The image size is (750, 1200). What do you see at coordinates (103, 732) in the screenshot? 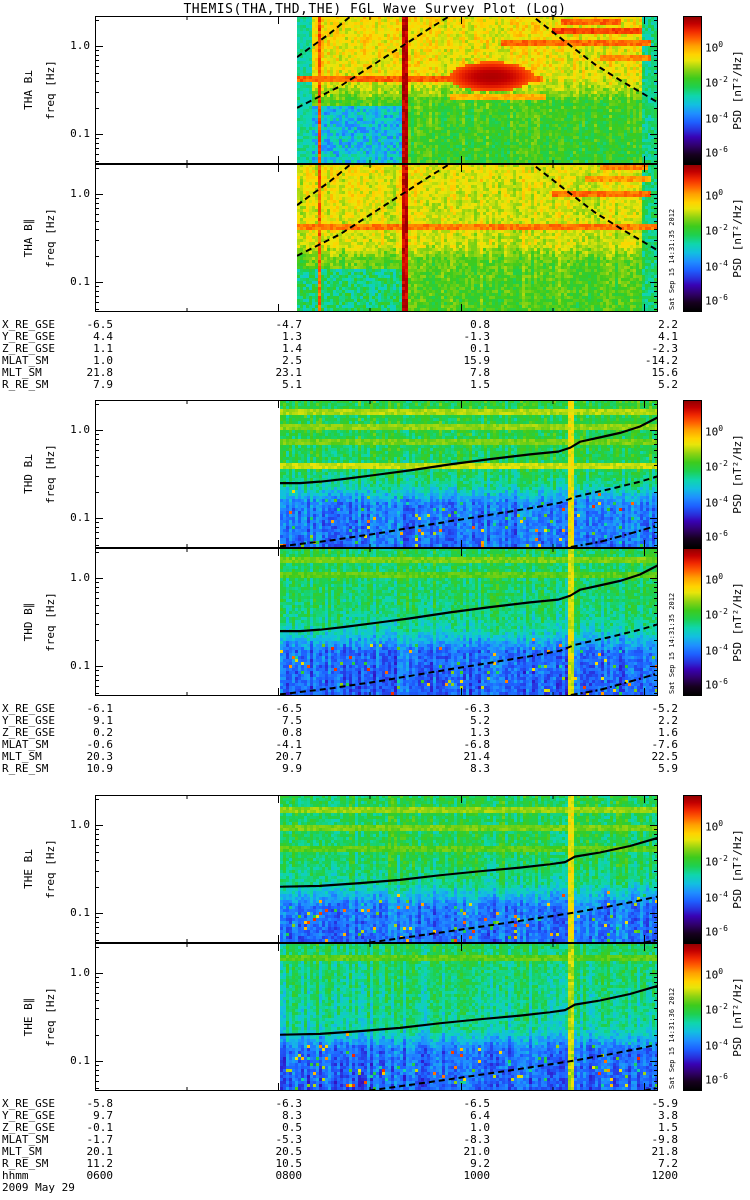
I see `ephemeris-value: 0.2` at bounding box center [103, 732].